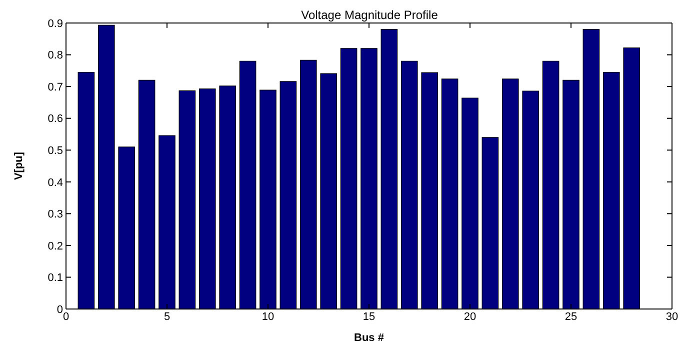  Describe the element at coordinates (571, 316) in the screenshot. I see `x-tick-label: 25` at that location.